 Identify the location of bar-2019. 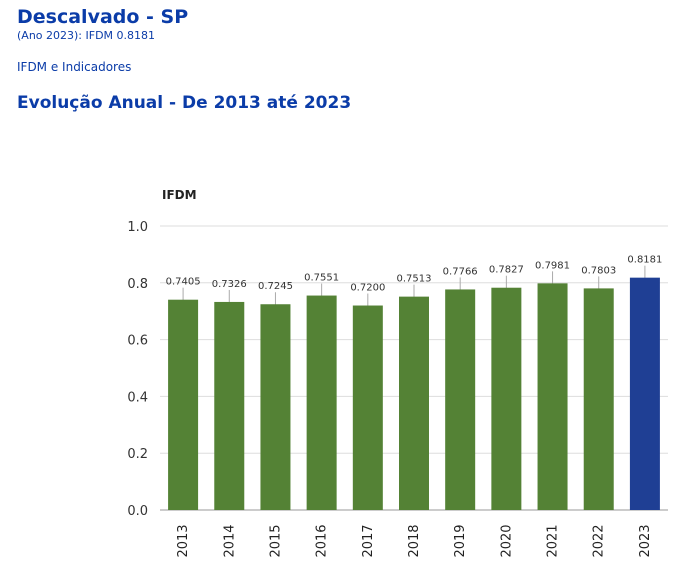
(460, 399).